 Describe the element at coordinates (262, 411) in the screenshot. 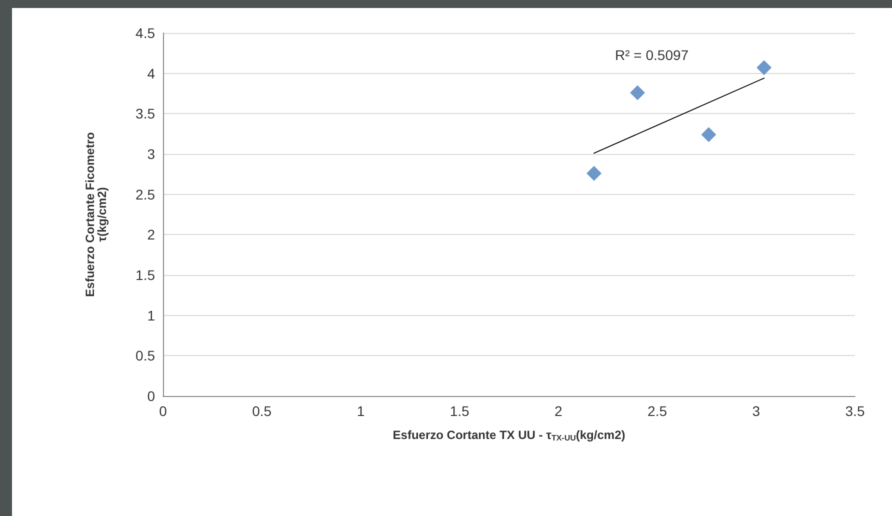

I see `x-tick-label: 0.5` at that location.